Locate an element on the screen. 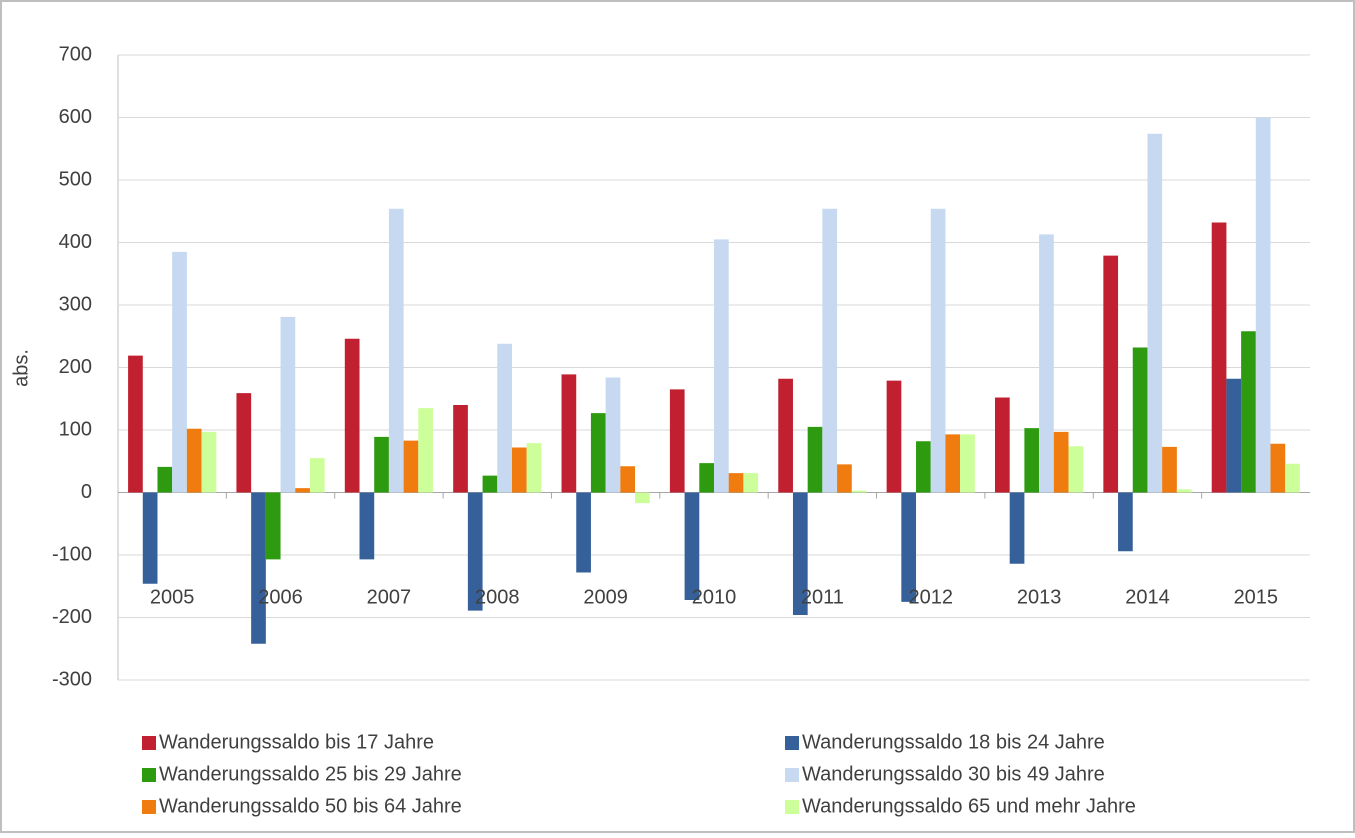  y-tick-label: -300 is located at coordinates (72, 679).